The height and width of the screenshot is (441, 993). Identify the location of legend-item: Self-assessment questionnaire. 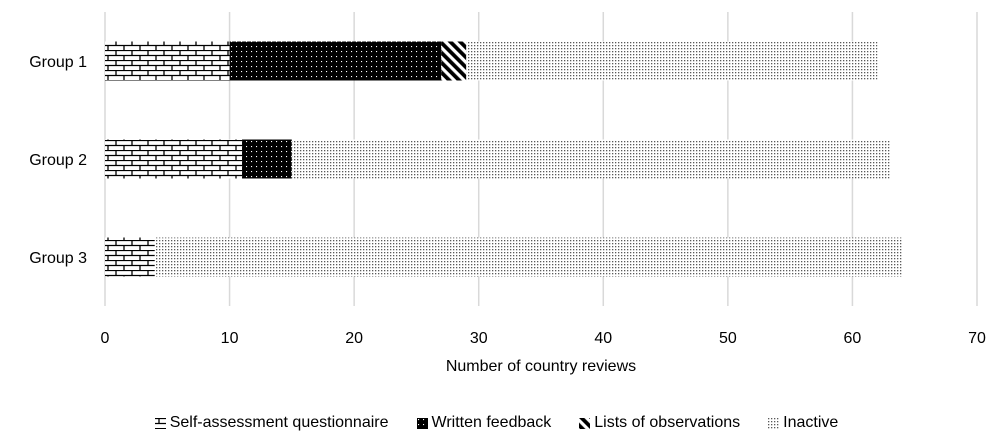
(271, 423).